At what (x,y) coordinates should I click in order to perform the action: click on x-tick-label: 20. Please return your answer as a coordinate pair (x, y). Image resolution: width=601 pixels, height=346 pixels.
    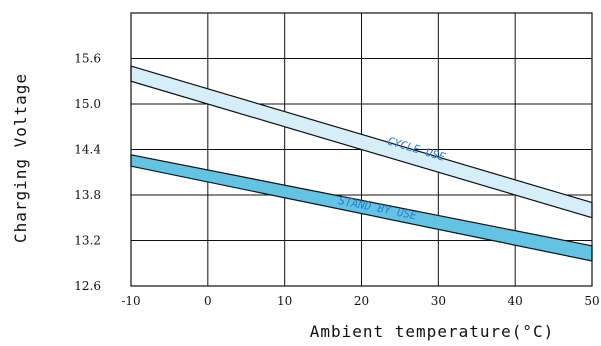
    Looking at the image, I should click on (361, 301).